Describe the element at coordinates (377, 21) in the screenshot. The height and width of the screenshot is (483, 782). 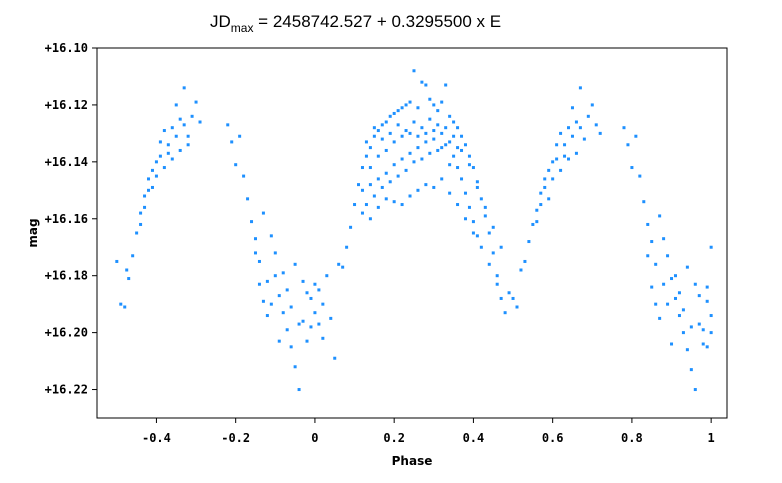
I see `chart-title-rest: = 2458742.527 + 0.3295500 x E` at that location.